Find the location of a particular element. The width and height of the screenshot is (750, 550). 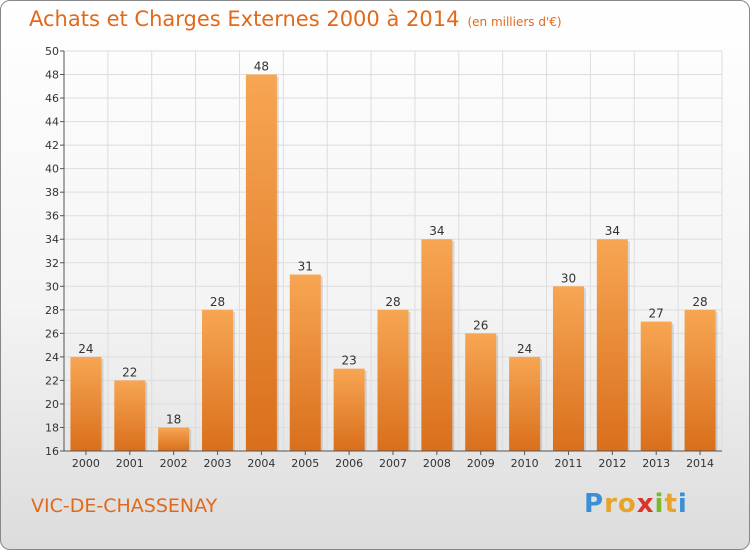

y-tick-label: 24 is located at coordinates (52, 357).